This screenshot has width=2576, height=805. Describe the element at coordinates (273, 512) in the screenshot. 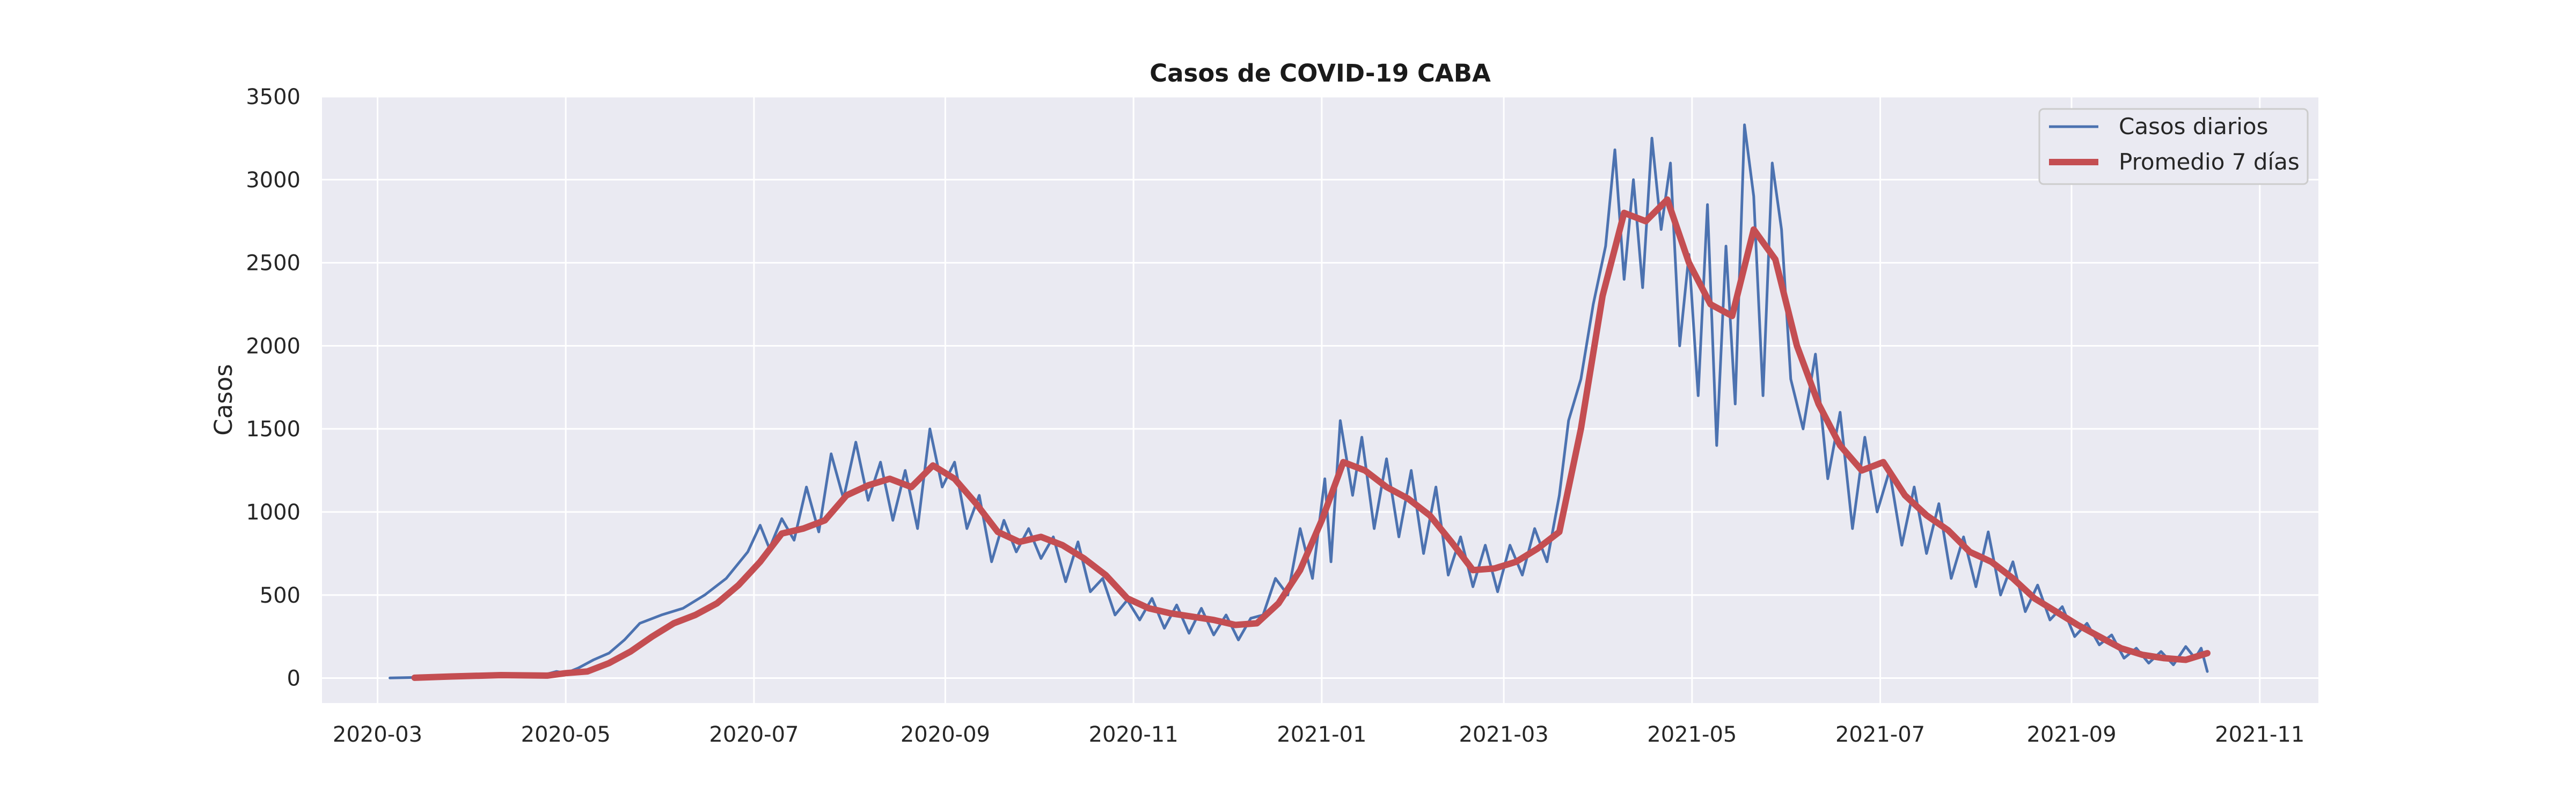

I see `y-tick-label: 1000` at that location.